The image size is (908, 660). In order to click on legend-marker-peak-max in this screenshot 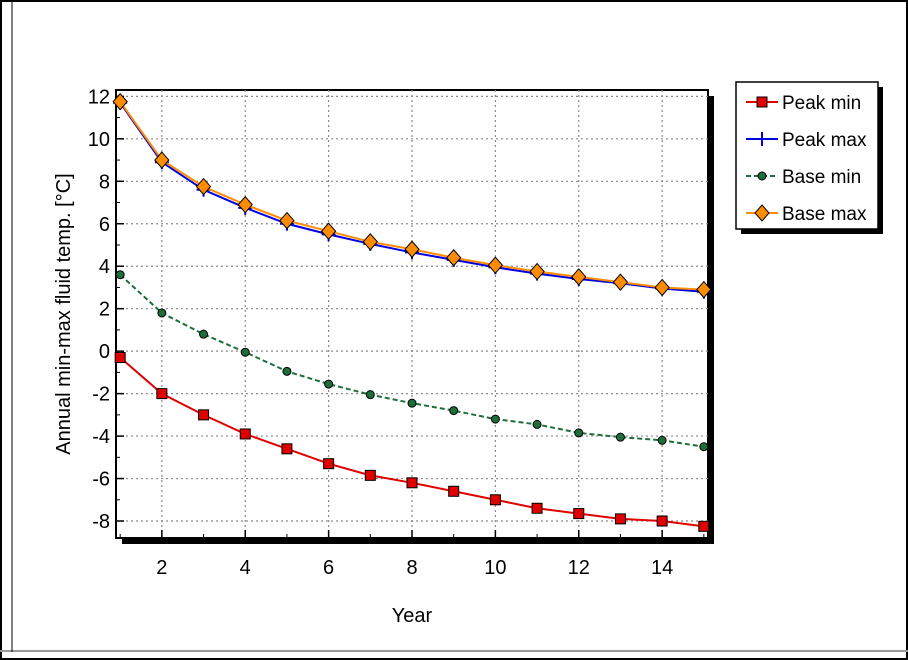, I will do `click(762, 139)`.